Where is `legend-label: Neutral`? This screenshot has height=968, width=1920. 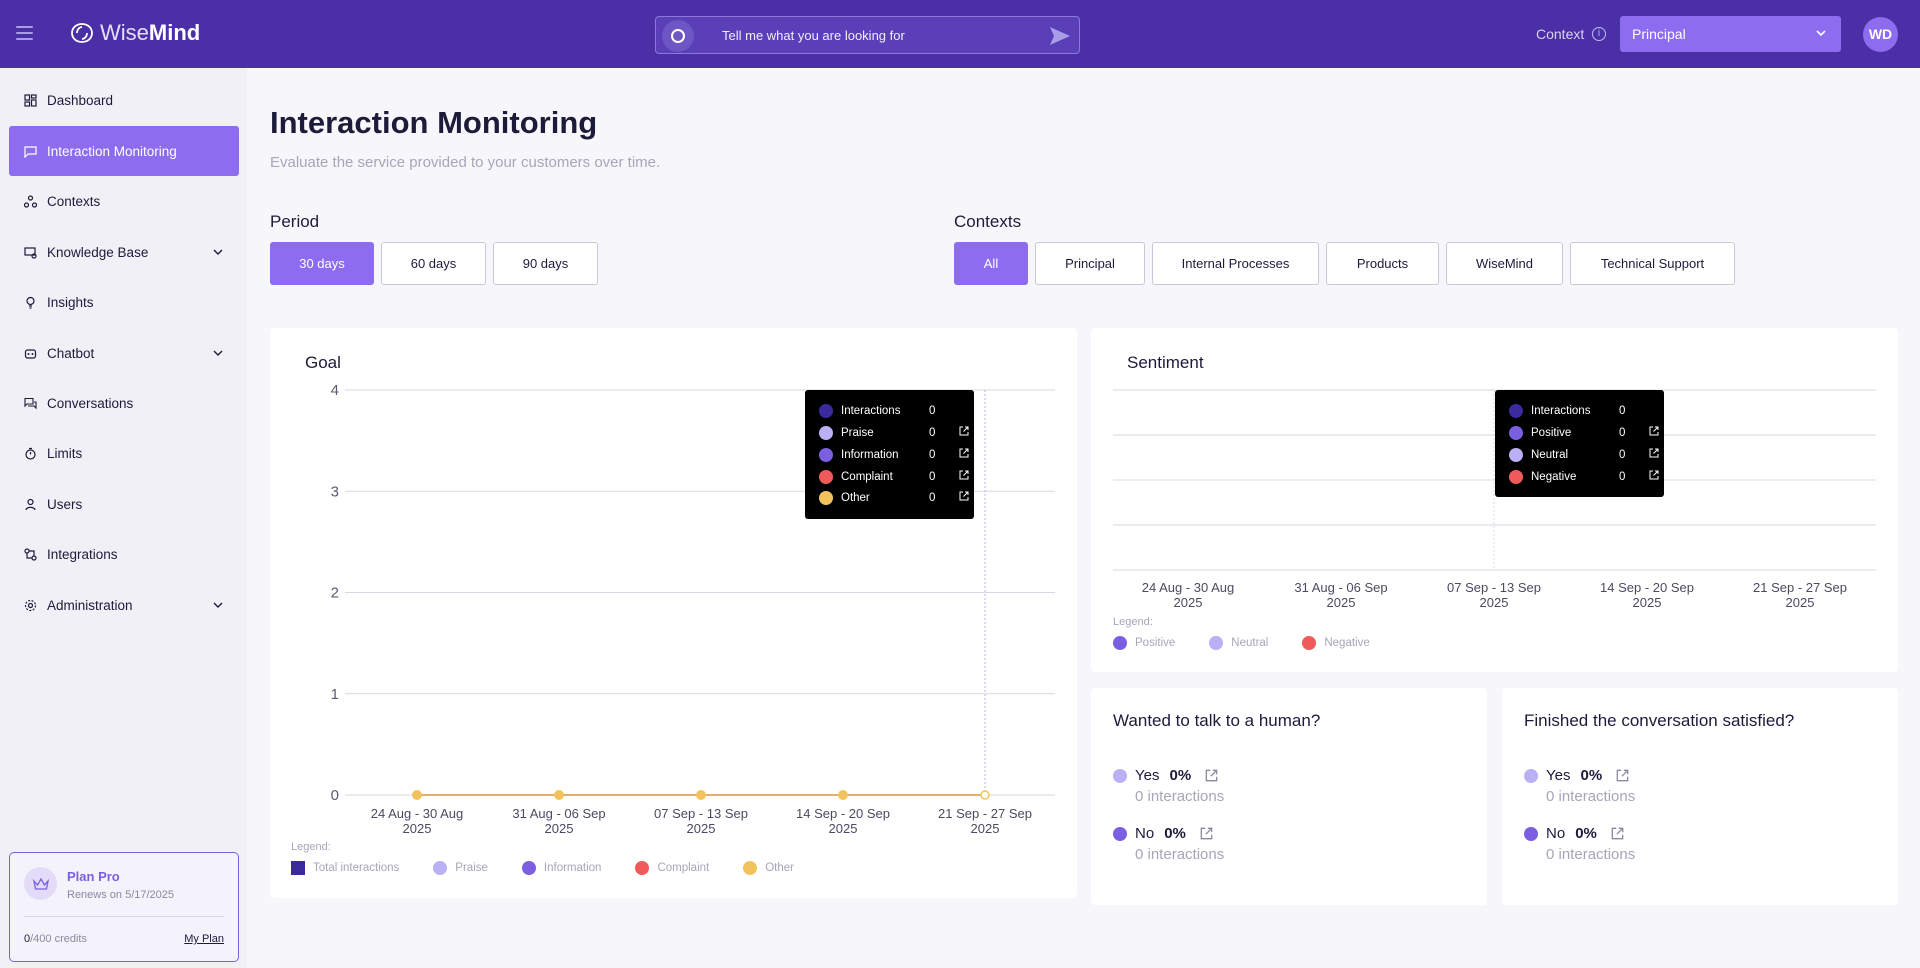
legend-label: Neutral is located at coordinates (1250, 643).